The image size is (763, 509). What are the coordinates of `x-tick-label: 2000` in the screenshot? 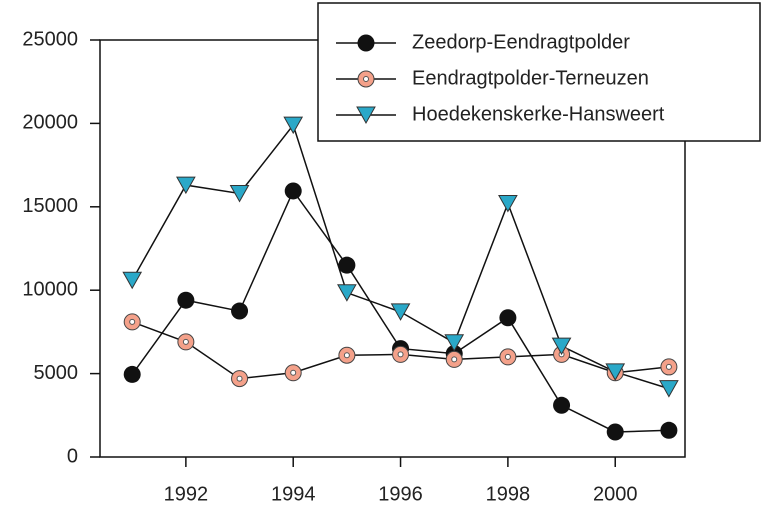 It's located at (615, 494).